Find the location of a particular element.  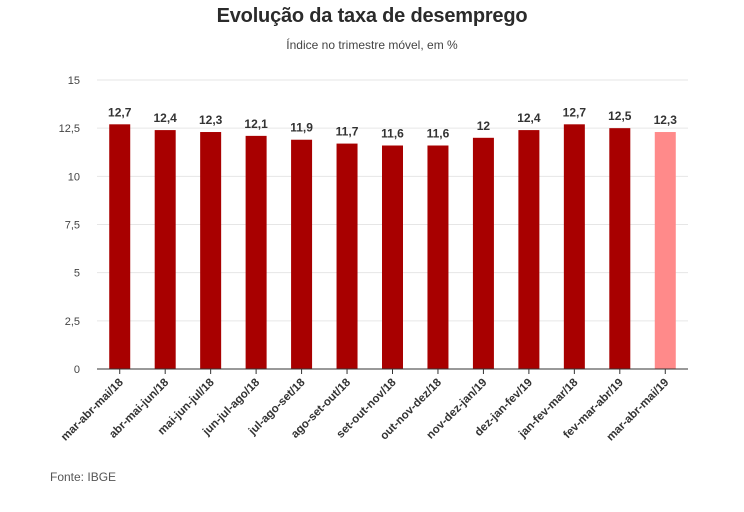

chart-title: Evolução da taxa de desemprego is located at coordinates (372, 16).